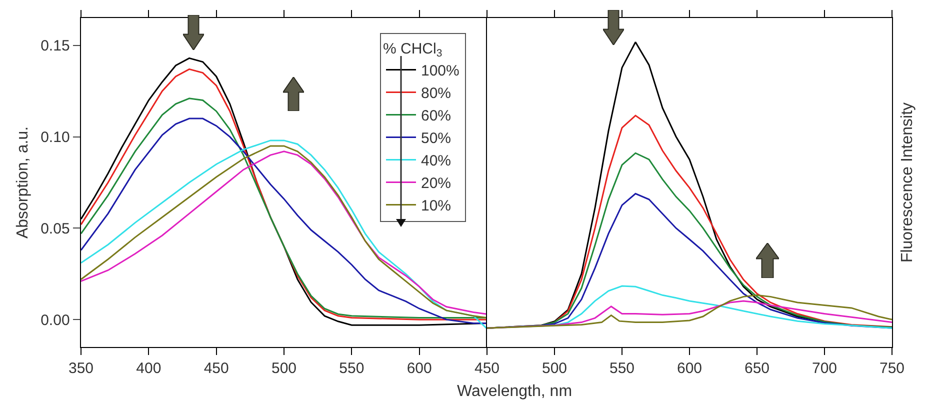 Image resolution: width=927 pixels, height=407 pixels. What do you see at coordinates (440, 71) in the screenshot?
I see `legend-label: 100%` at bounding box center [440, 71].